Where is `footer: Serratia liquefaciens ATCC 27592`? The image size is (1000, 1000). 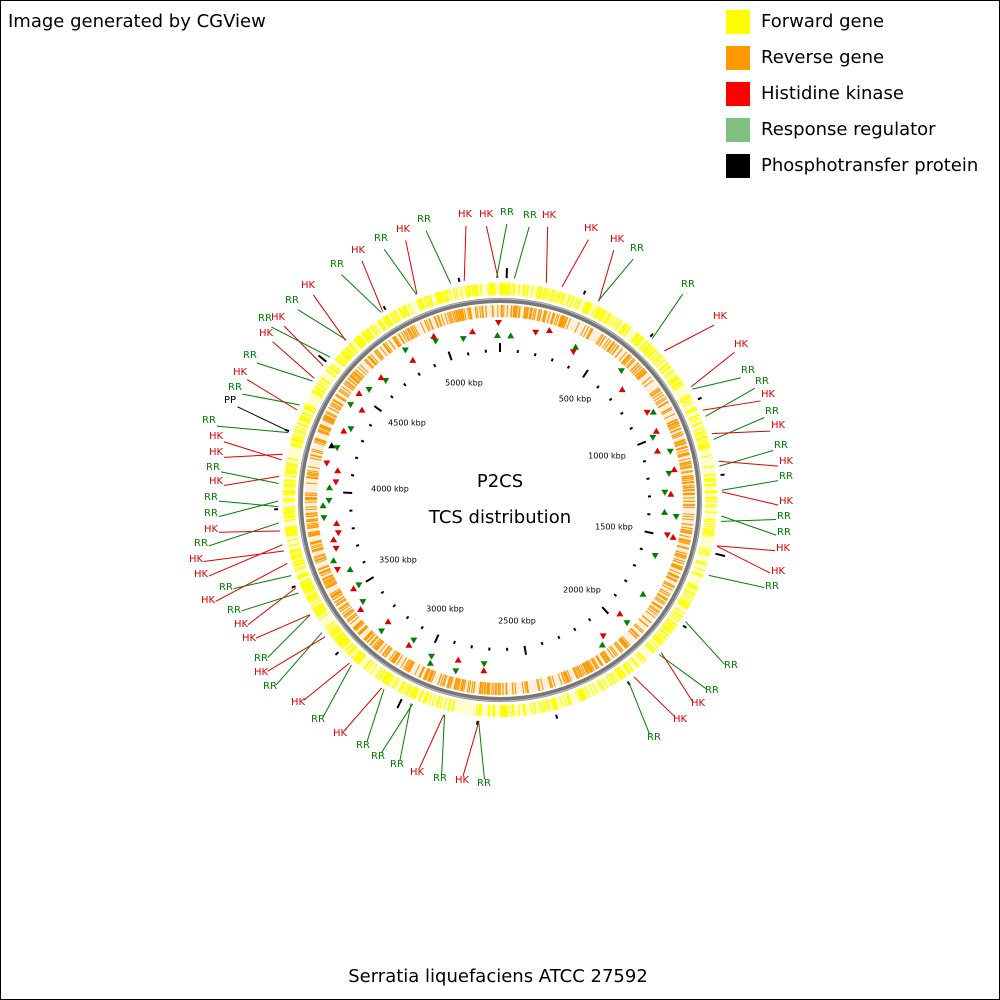 footer: Serratia liquefaciens ATCC 27592 is located at coordinates (498, 976).